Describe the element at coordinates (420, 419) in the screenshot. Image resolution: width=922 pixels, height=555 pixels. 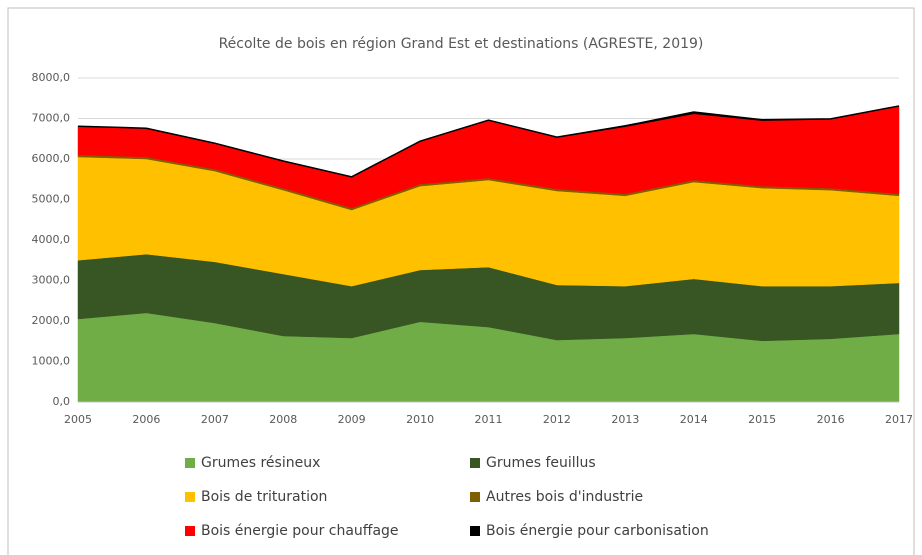
I see `x-tick-label: 2010` at that location.